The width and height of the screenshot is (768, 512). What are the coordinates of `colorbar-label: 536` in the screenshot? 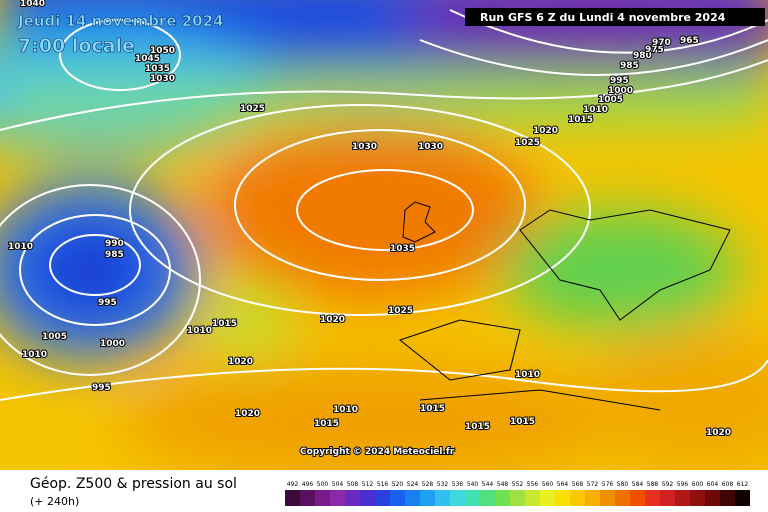 It's located at (458, 484).